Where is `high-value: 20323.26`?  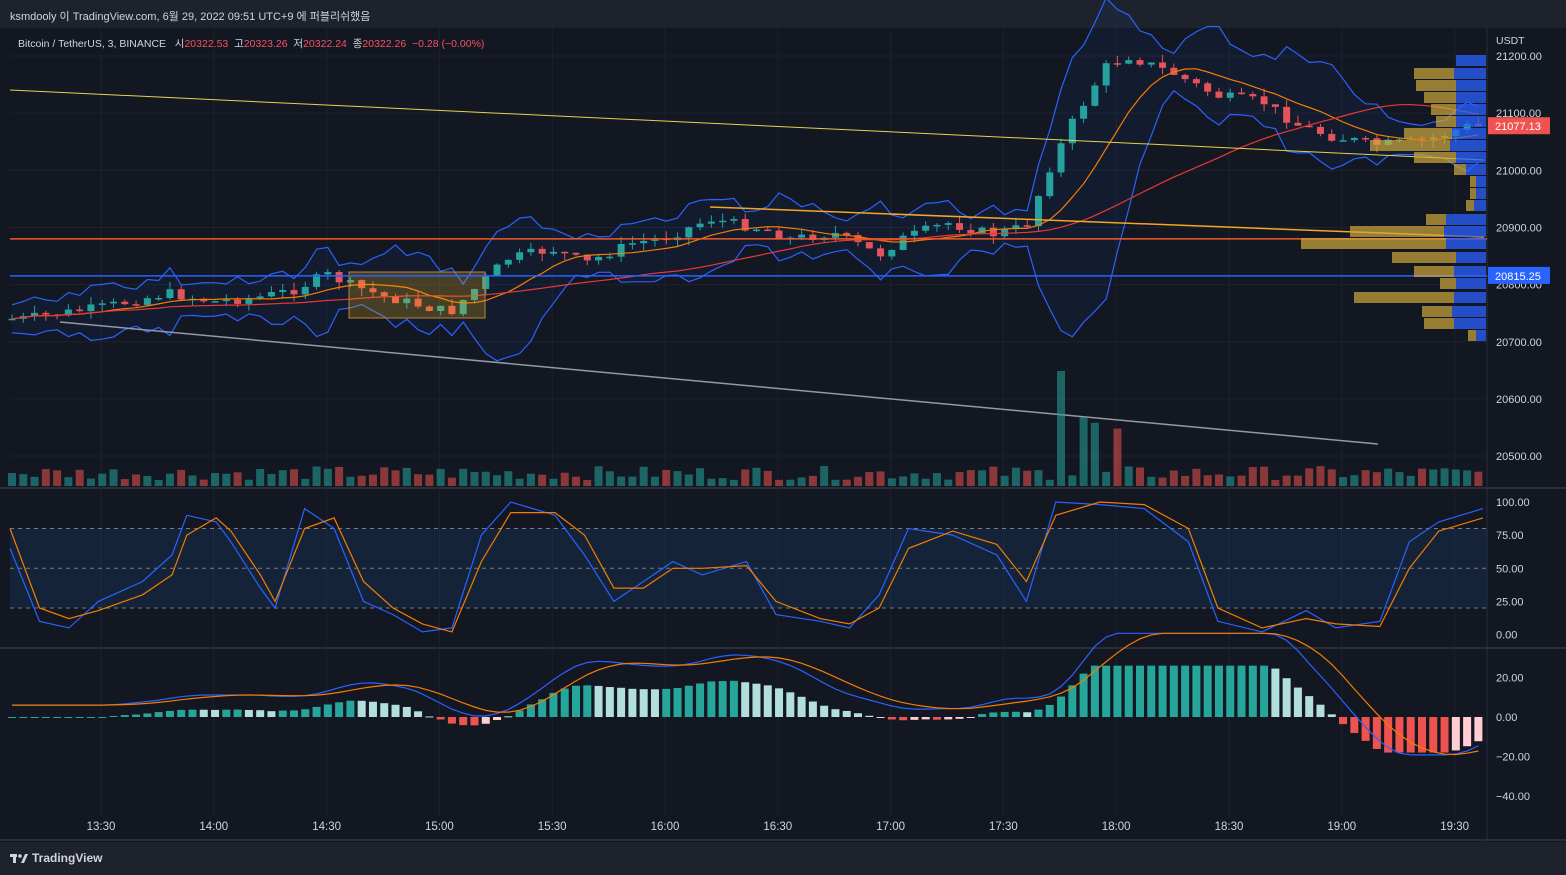
high-value: 20323.26 is located at coordinates (265, 44).